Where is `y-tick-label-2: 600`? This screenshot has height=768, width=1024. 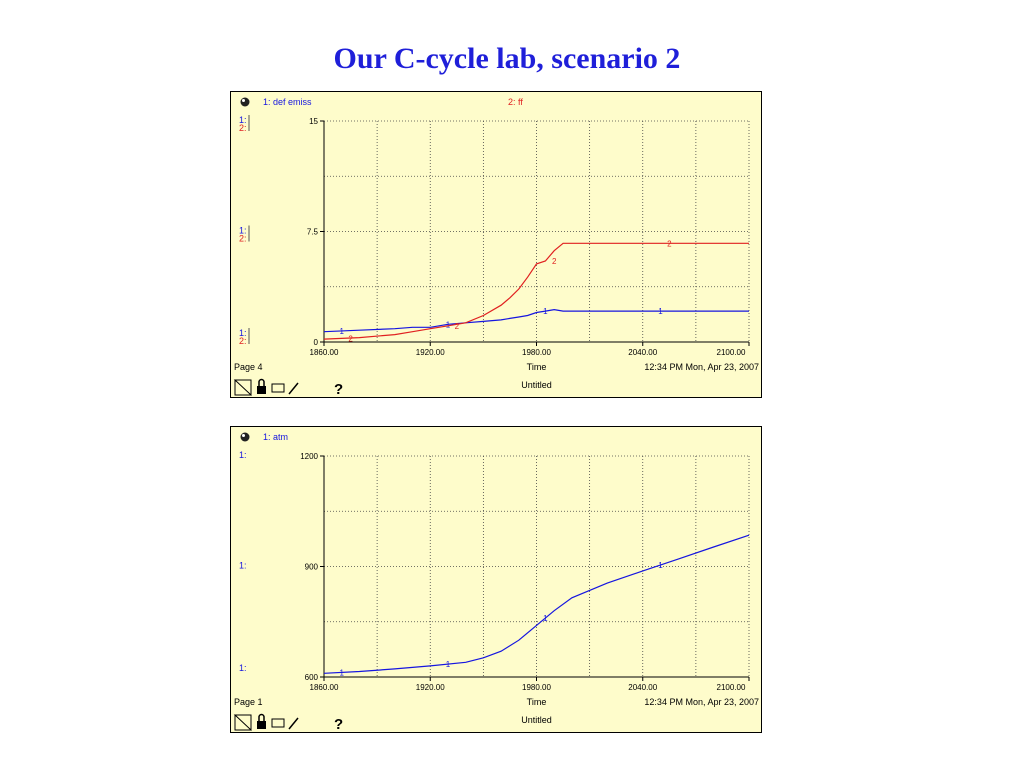 y-tick-label-2: 600 is located at coordinates (312, 677).